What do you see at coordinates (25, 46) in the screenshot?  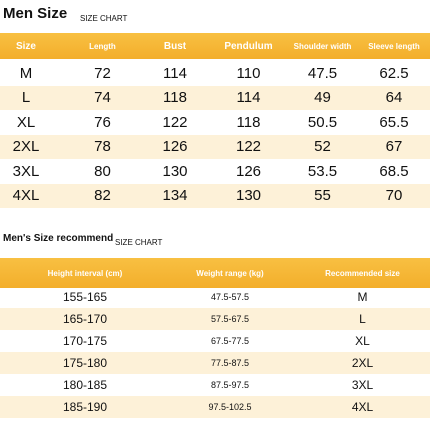 I see `header-cell: Size` at bounding box center [25, 46].